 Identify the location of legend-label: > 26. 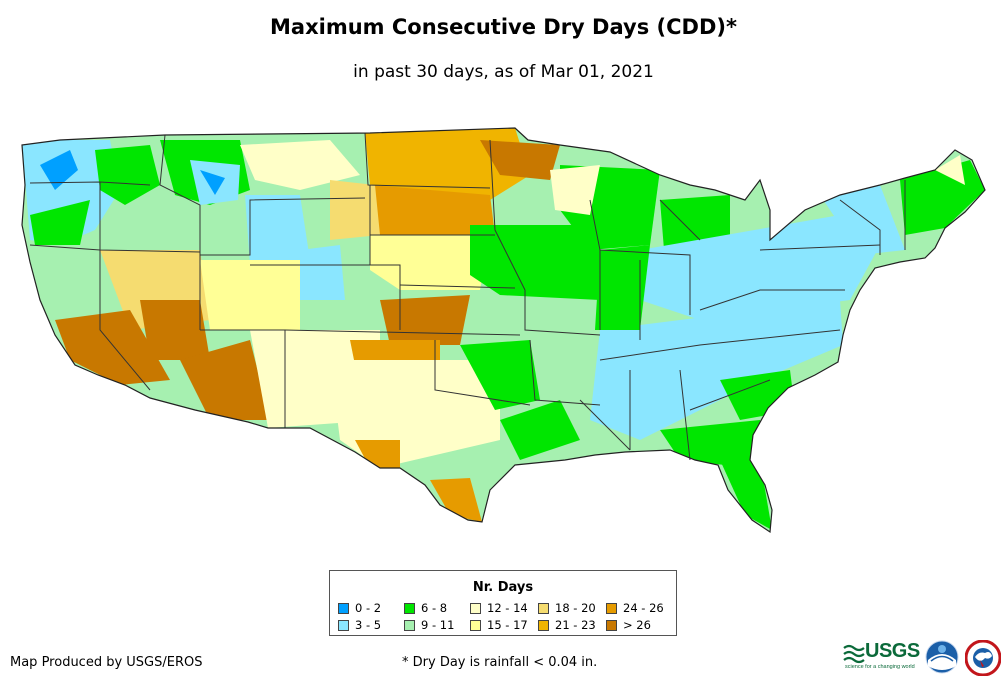
(637, 625).